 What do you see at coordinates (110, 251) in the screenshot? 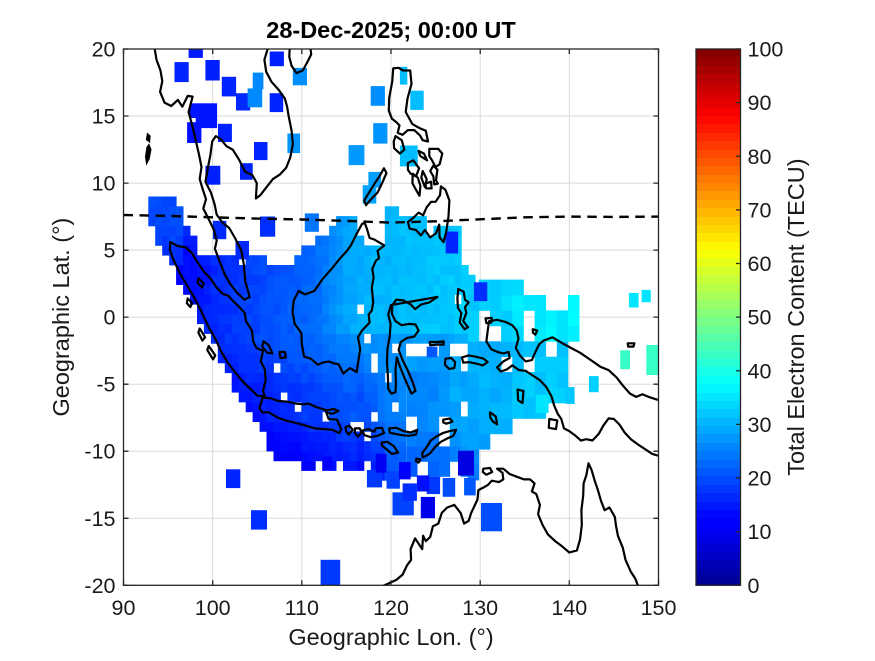
I see `svg-text: 5` at bounding box center [110, 251].